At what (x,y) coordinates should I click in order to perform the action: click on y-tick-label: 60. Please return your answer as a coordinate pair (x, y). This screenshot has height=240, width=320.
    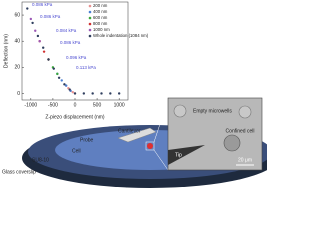
    Looking at the image, I should click on (17, 15).